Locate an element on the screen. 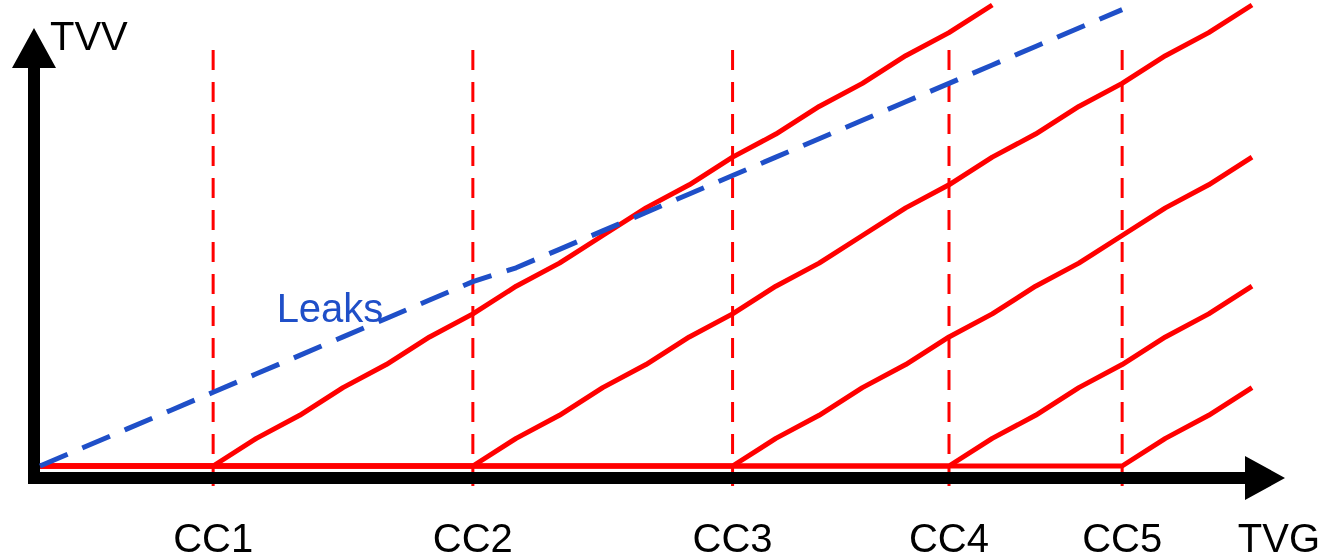 The height and width of the screenshot is (558, 1328). x-tick-label: CC4 is located at coordinates (949, 537).